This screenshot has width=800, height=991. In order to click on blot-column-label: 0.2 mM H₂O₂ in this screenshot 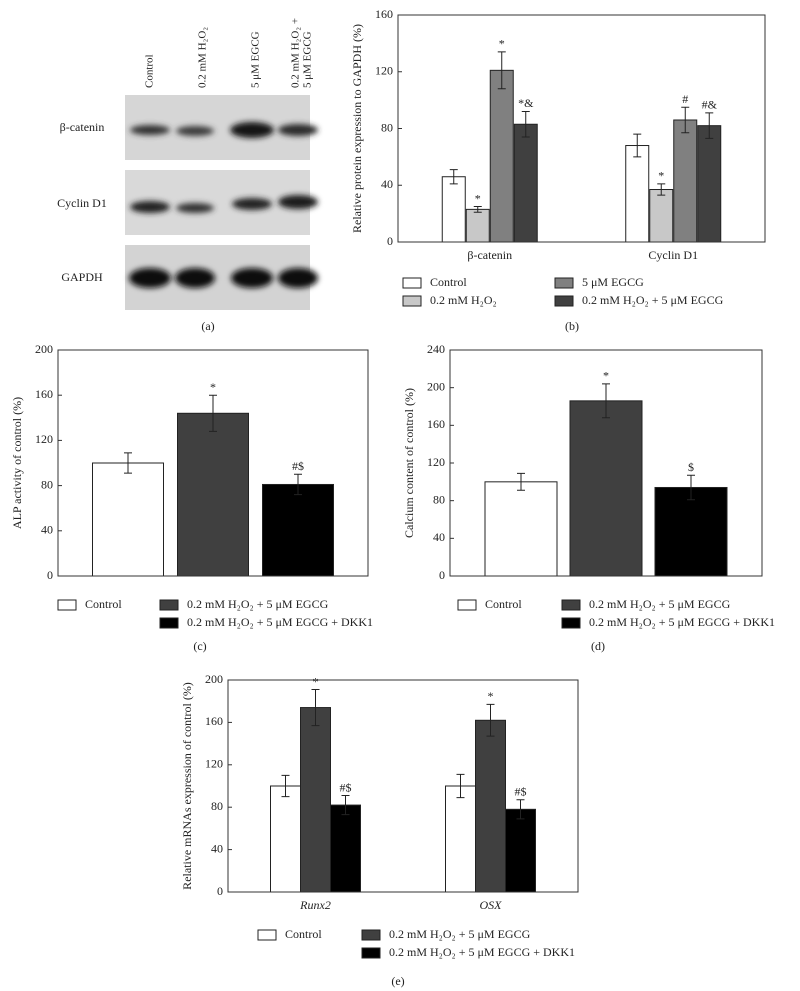, I will do `click(203, 57)`.